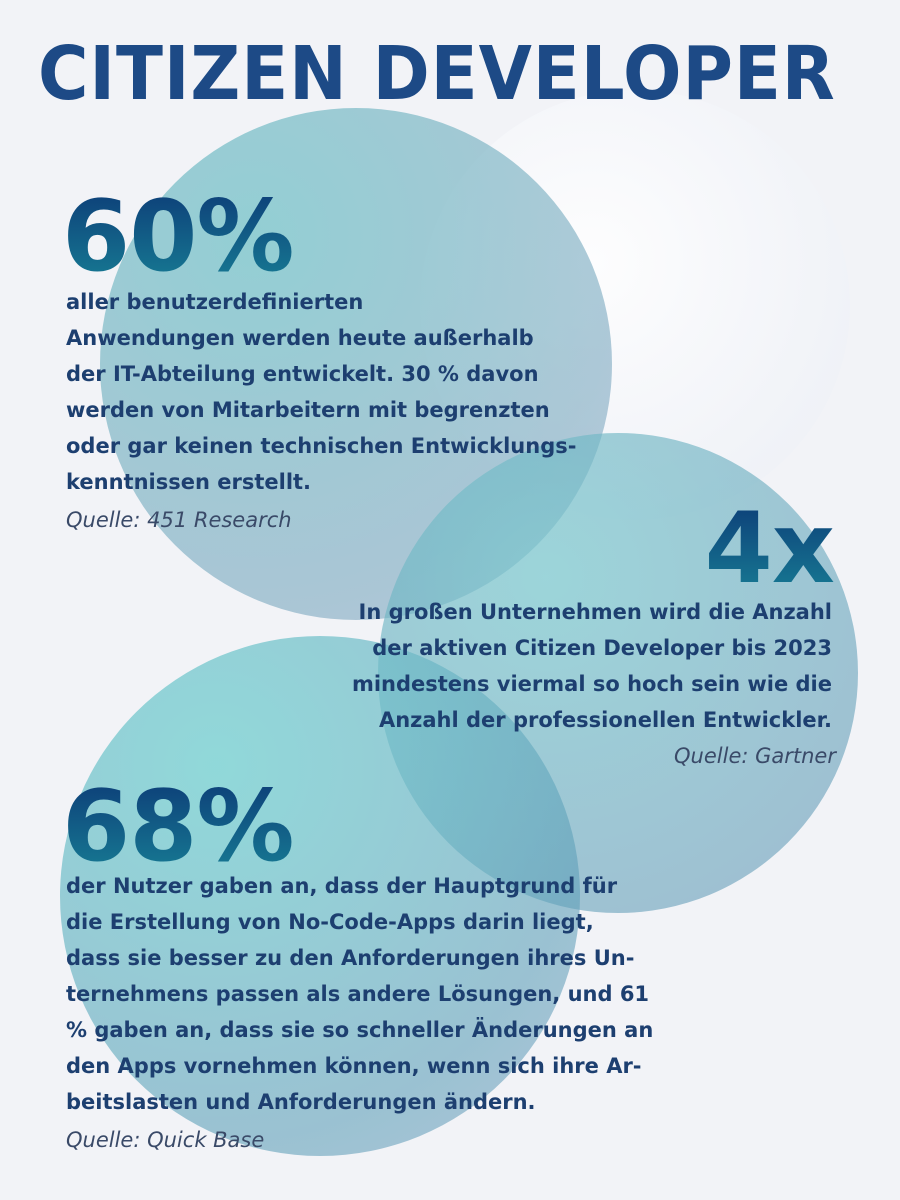 The image size is (900, 1200). I want to click on stat-line: beitslasten und Anforderungen ändern., so click(301, 1102).